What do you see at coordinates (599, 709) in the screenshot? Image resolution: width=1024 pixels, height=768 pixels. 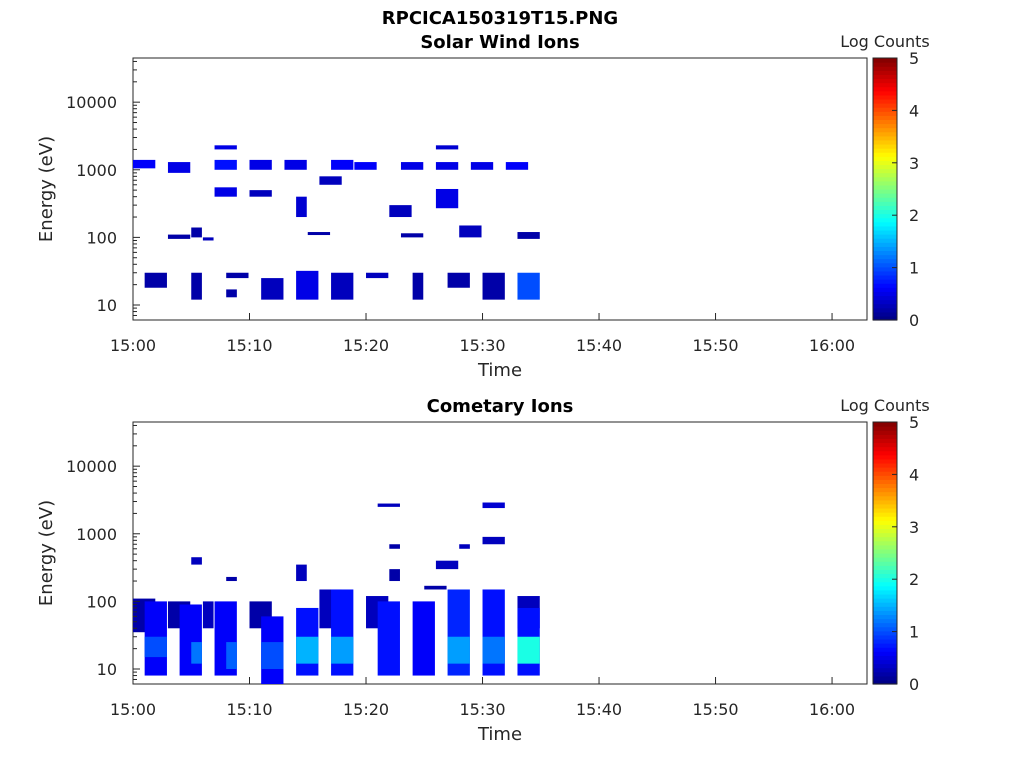 I see `x-tick-label: 15:40` at bounding box center [599, 709].